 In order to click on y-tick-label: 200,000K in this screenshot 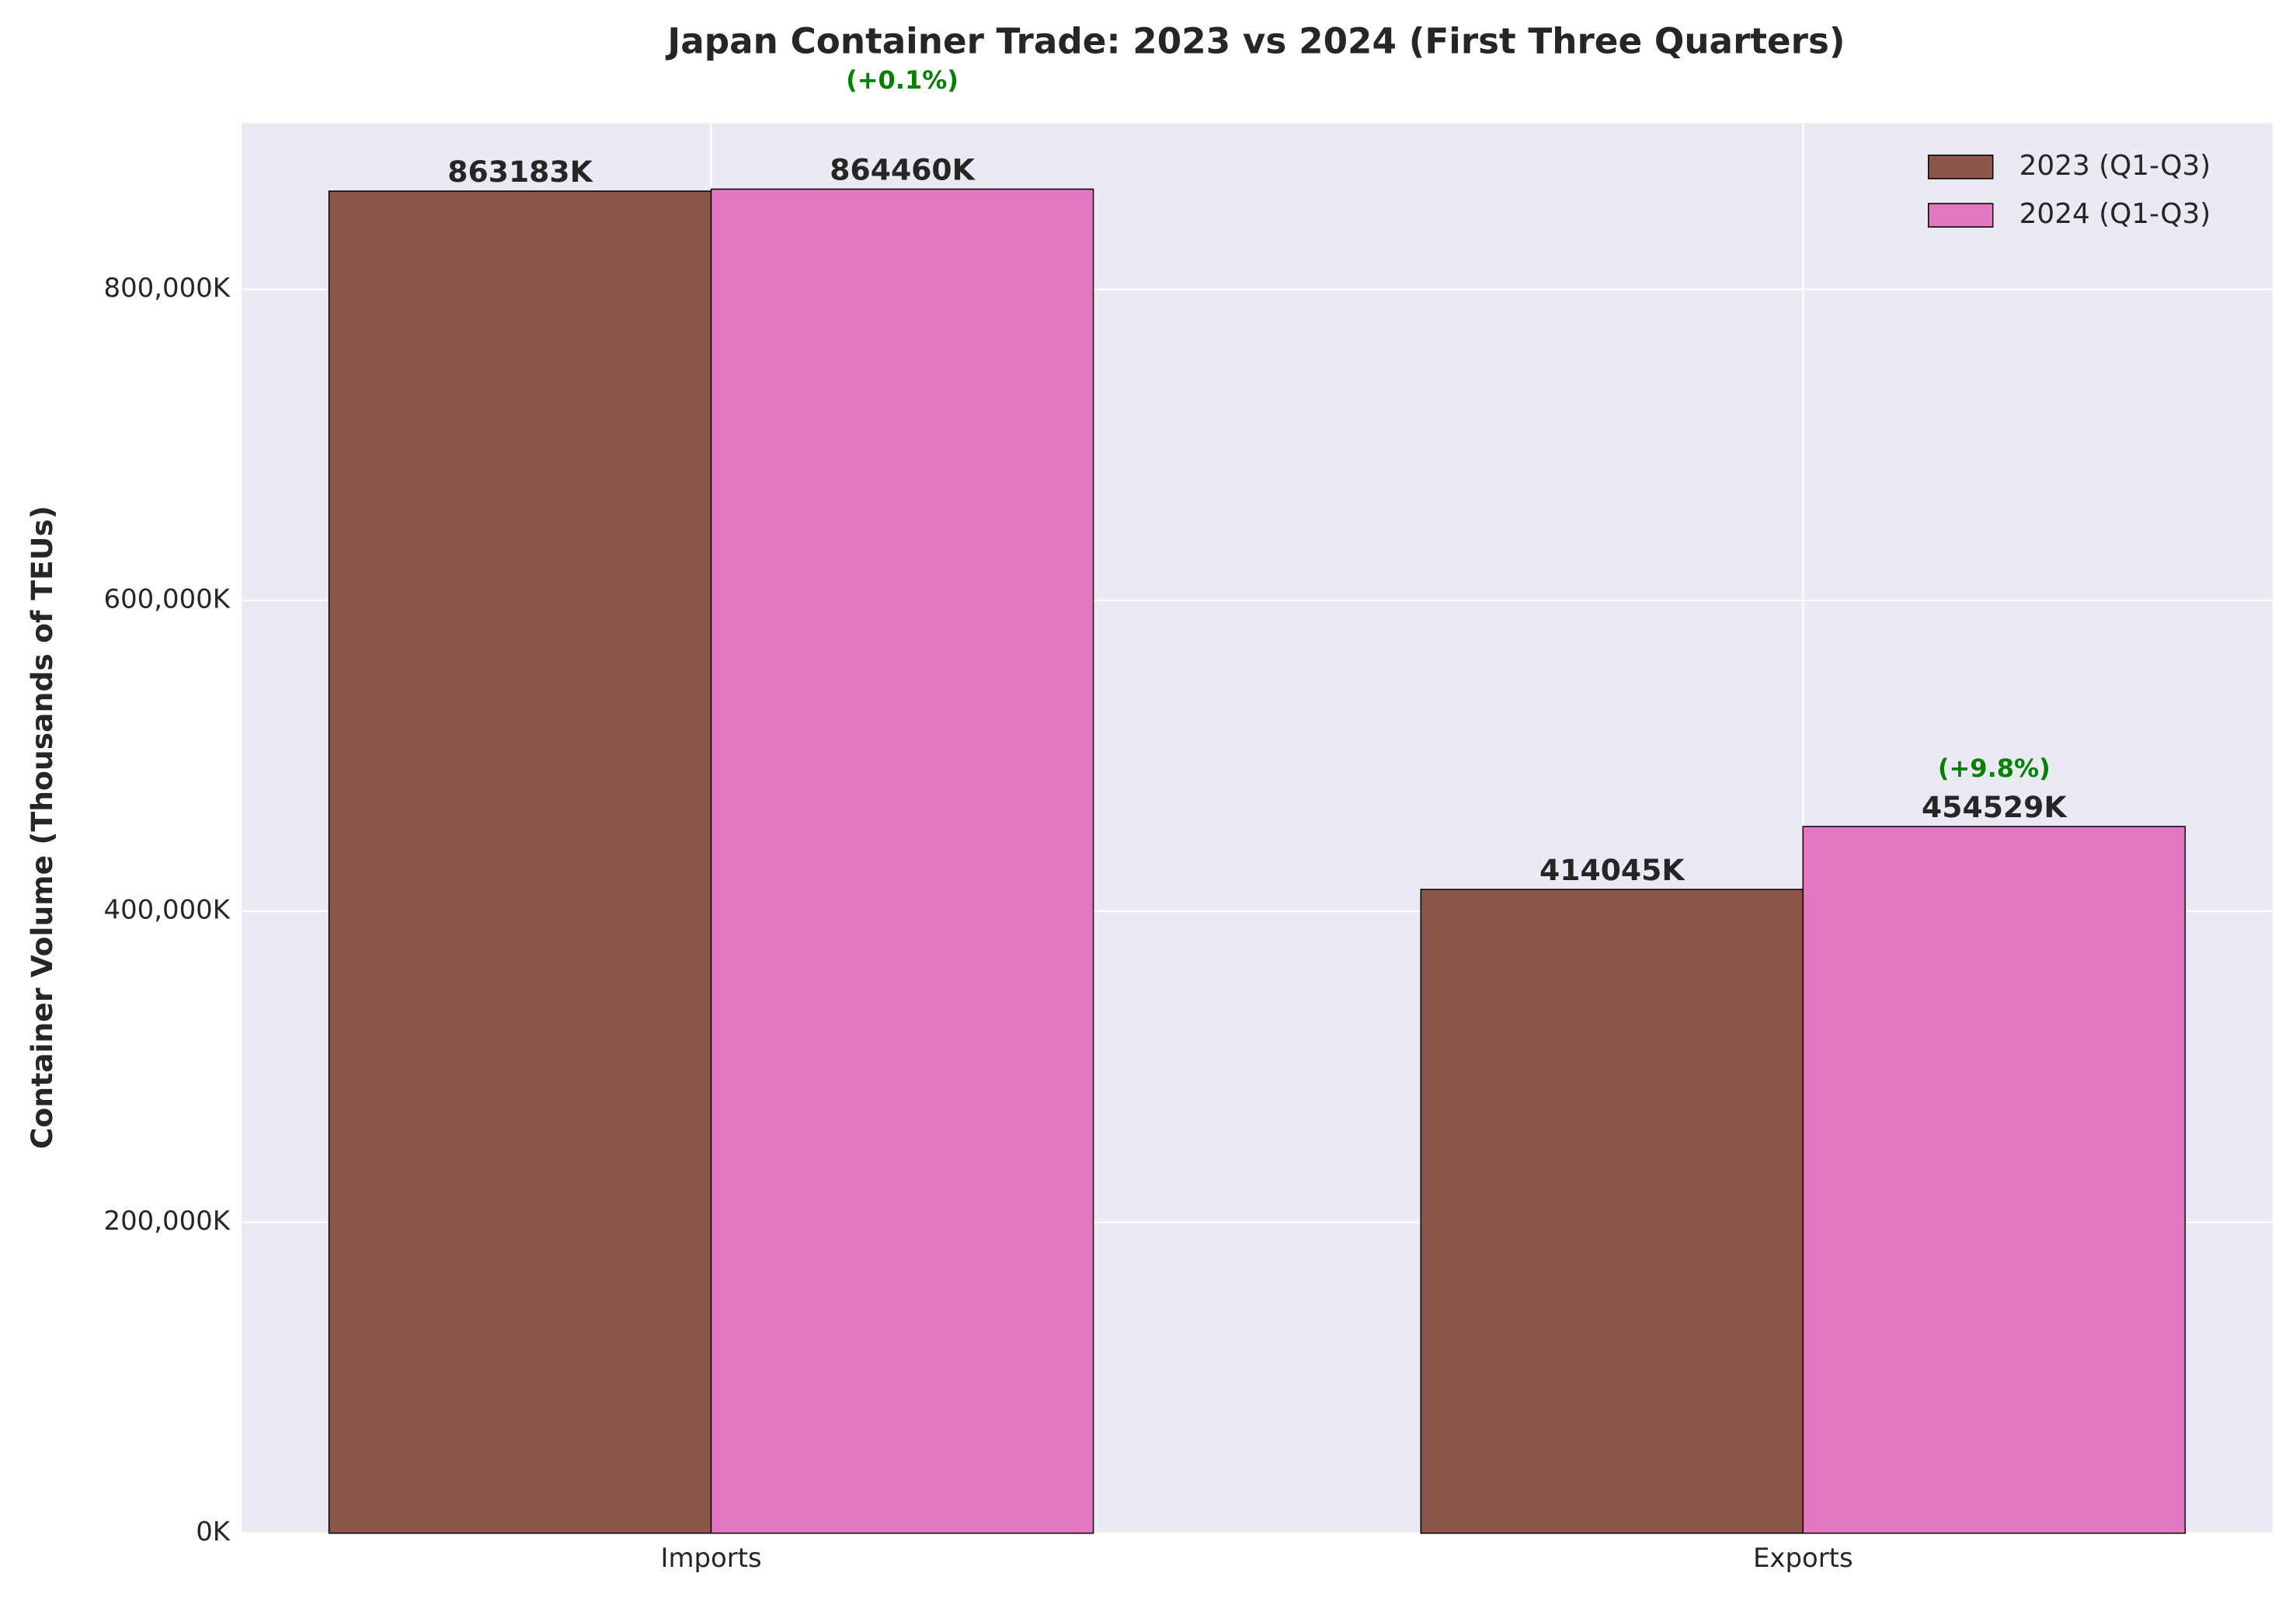, I will do `click(166, 1221)`.